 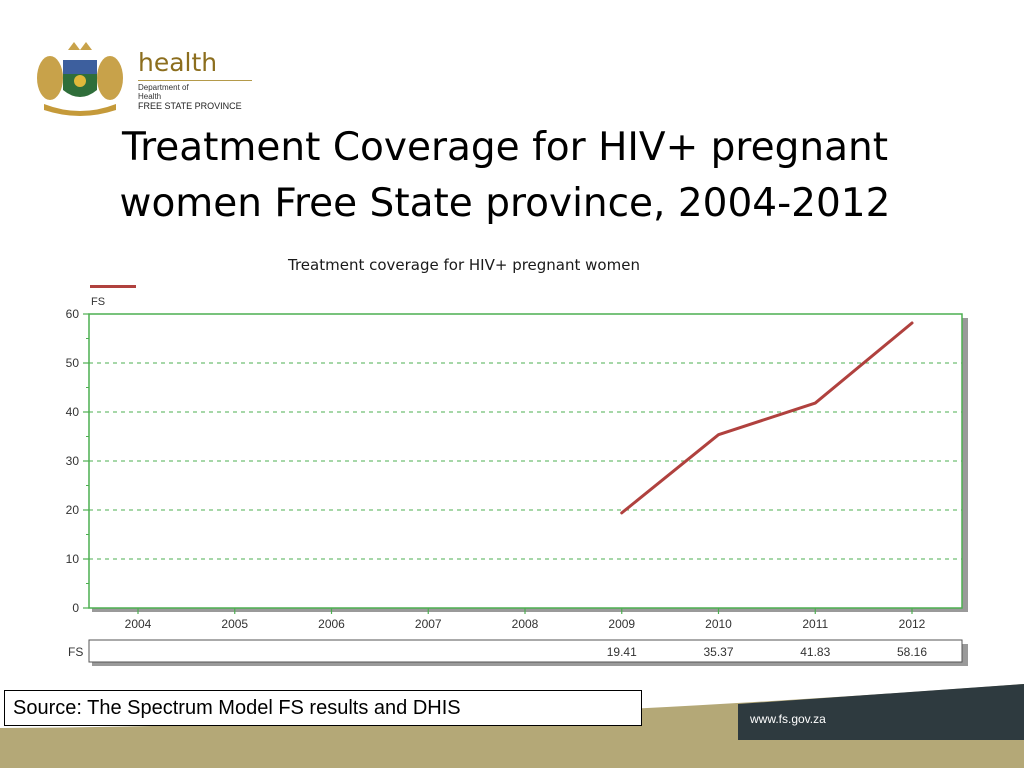 What do you see at coordinates (75, 652) in the screenshot?
I see `table-series-label: FS` at bounding box center [75, 652].